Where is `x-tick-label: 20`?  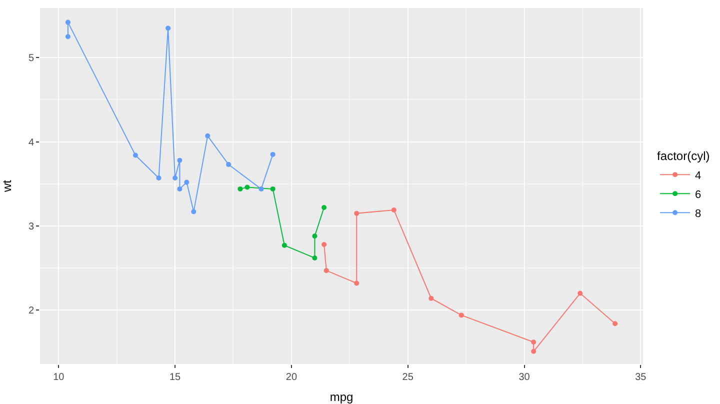
x-tick-label: 20 is located at coordinates (292, 377).